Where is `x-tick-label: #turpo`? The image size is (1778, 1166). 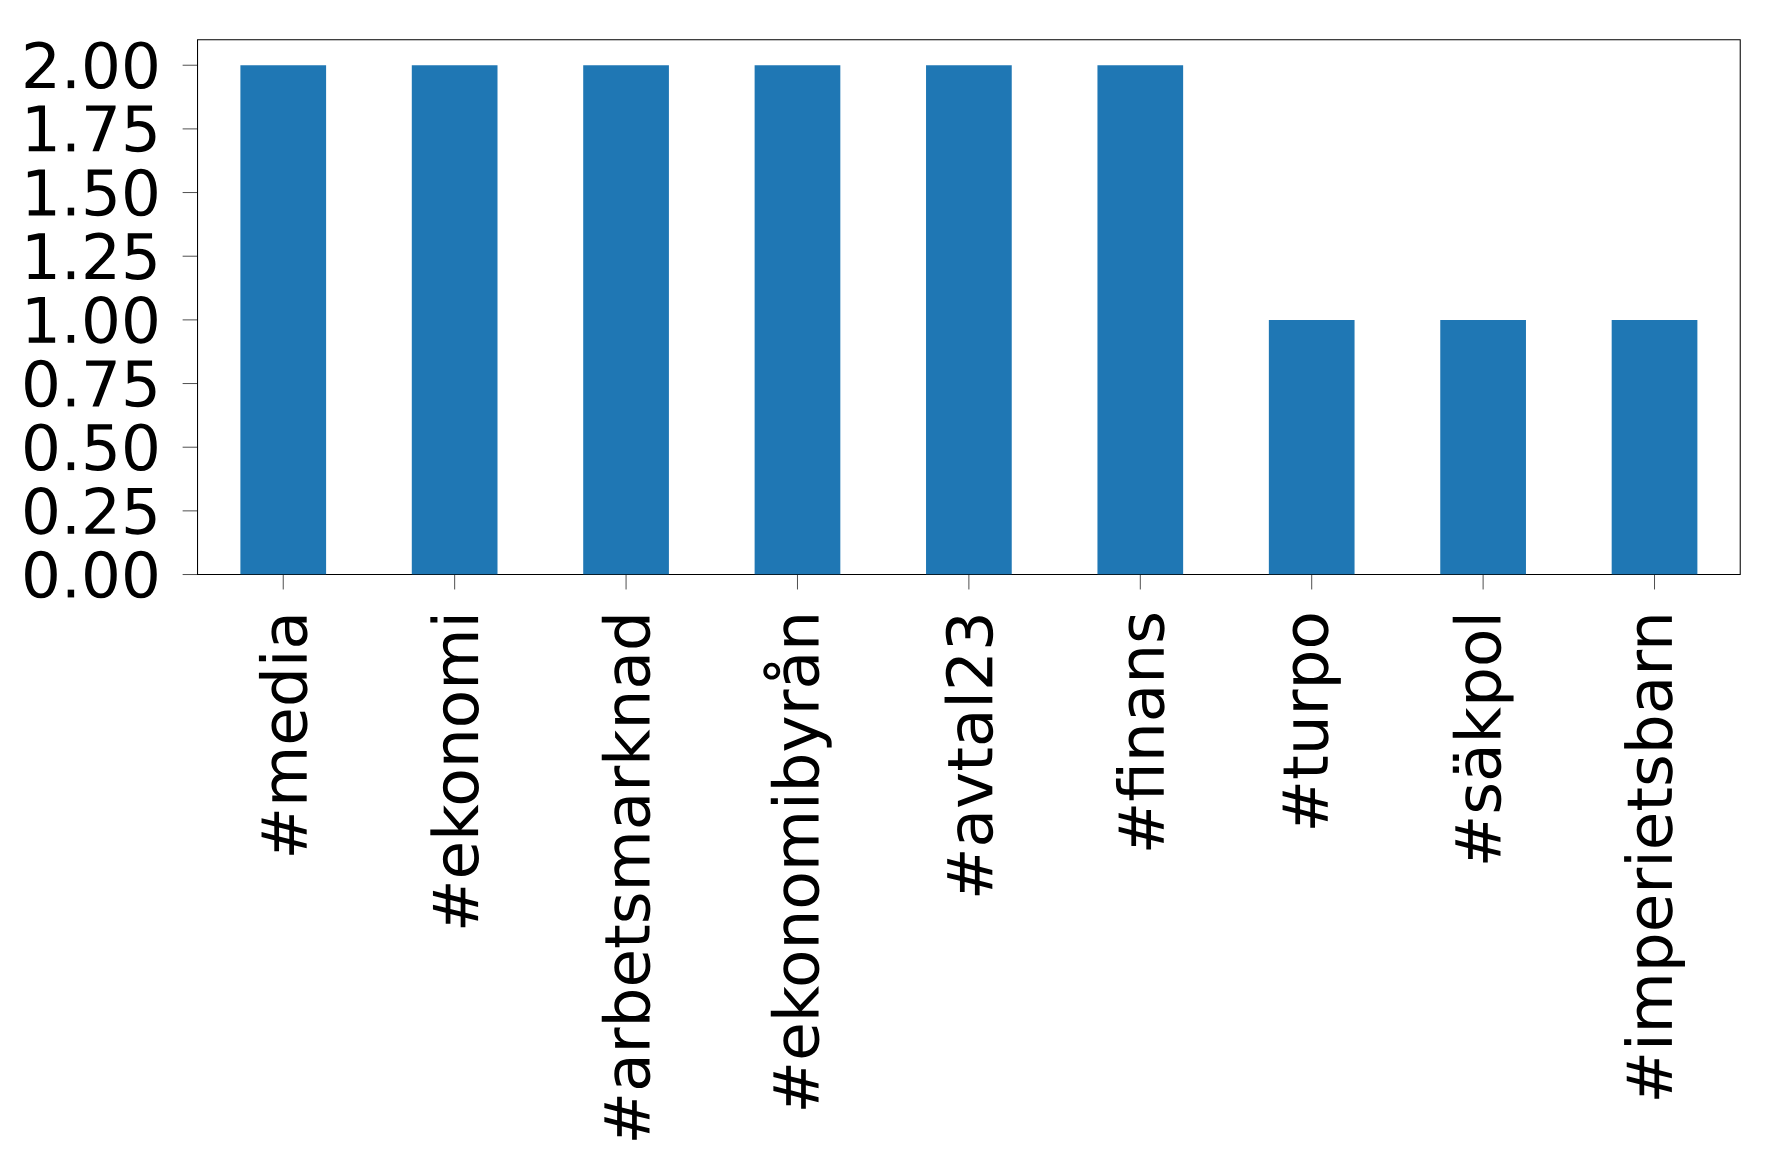 x-tick-label: #turpo is located at coordinates (1311, 721).